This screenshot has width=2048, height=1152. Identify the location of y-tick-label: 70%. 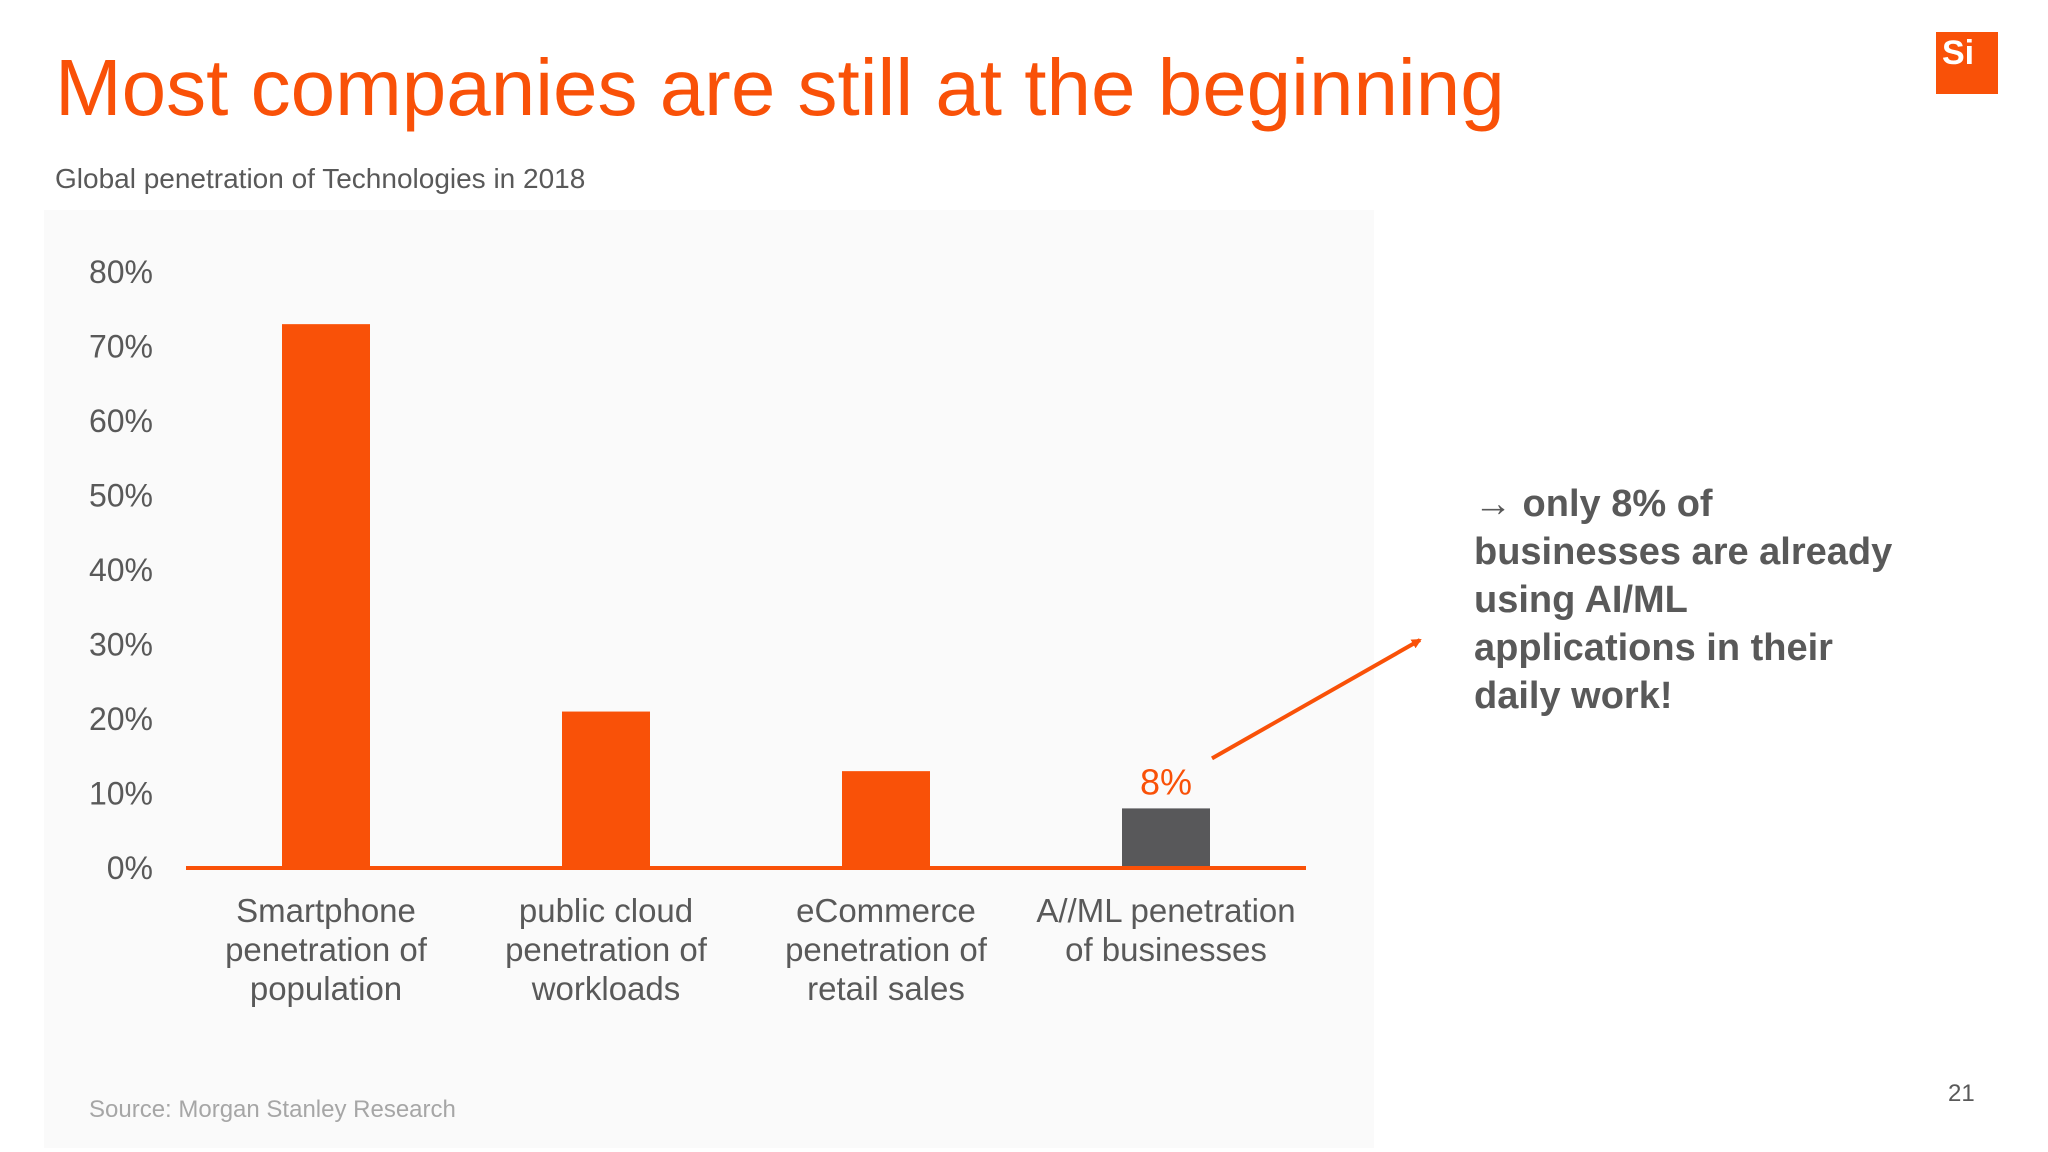
(121, 347).